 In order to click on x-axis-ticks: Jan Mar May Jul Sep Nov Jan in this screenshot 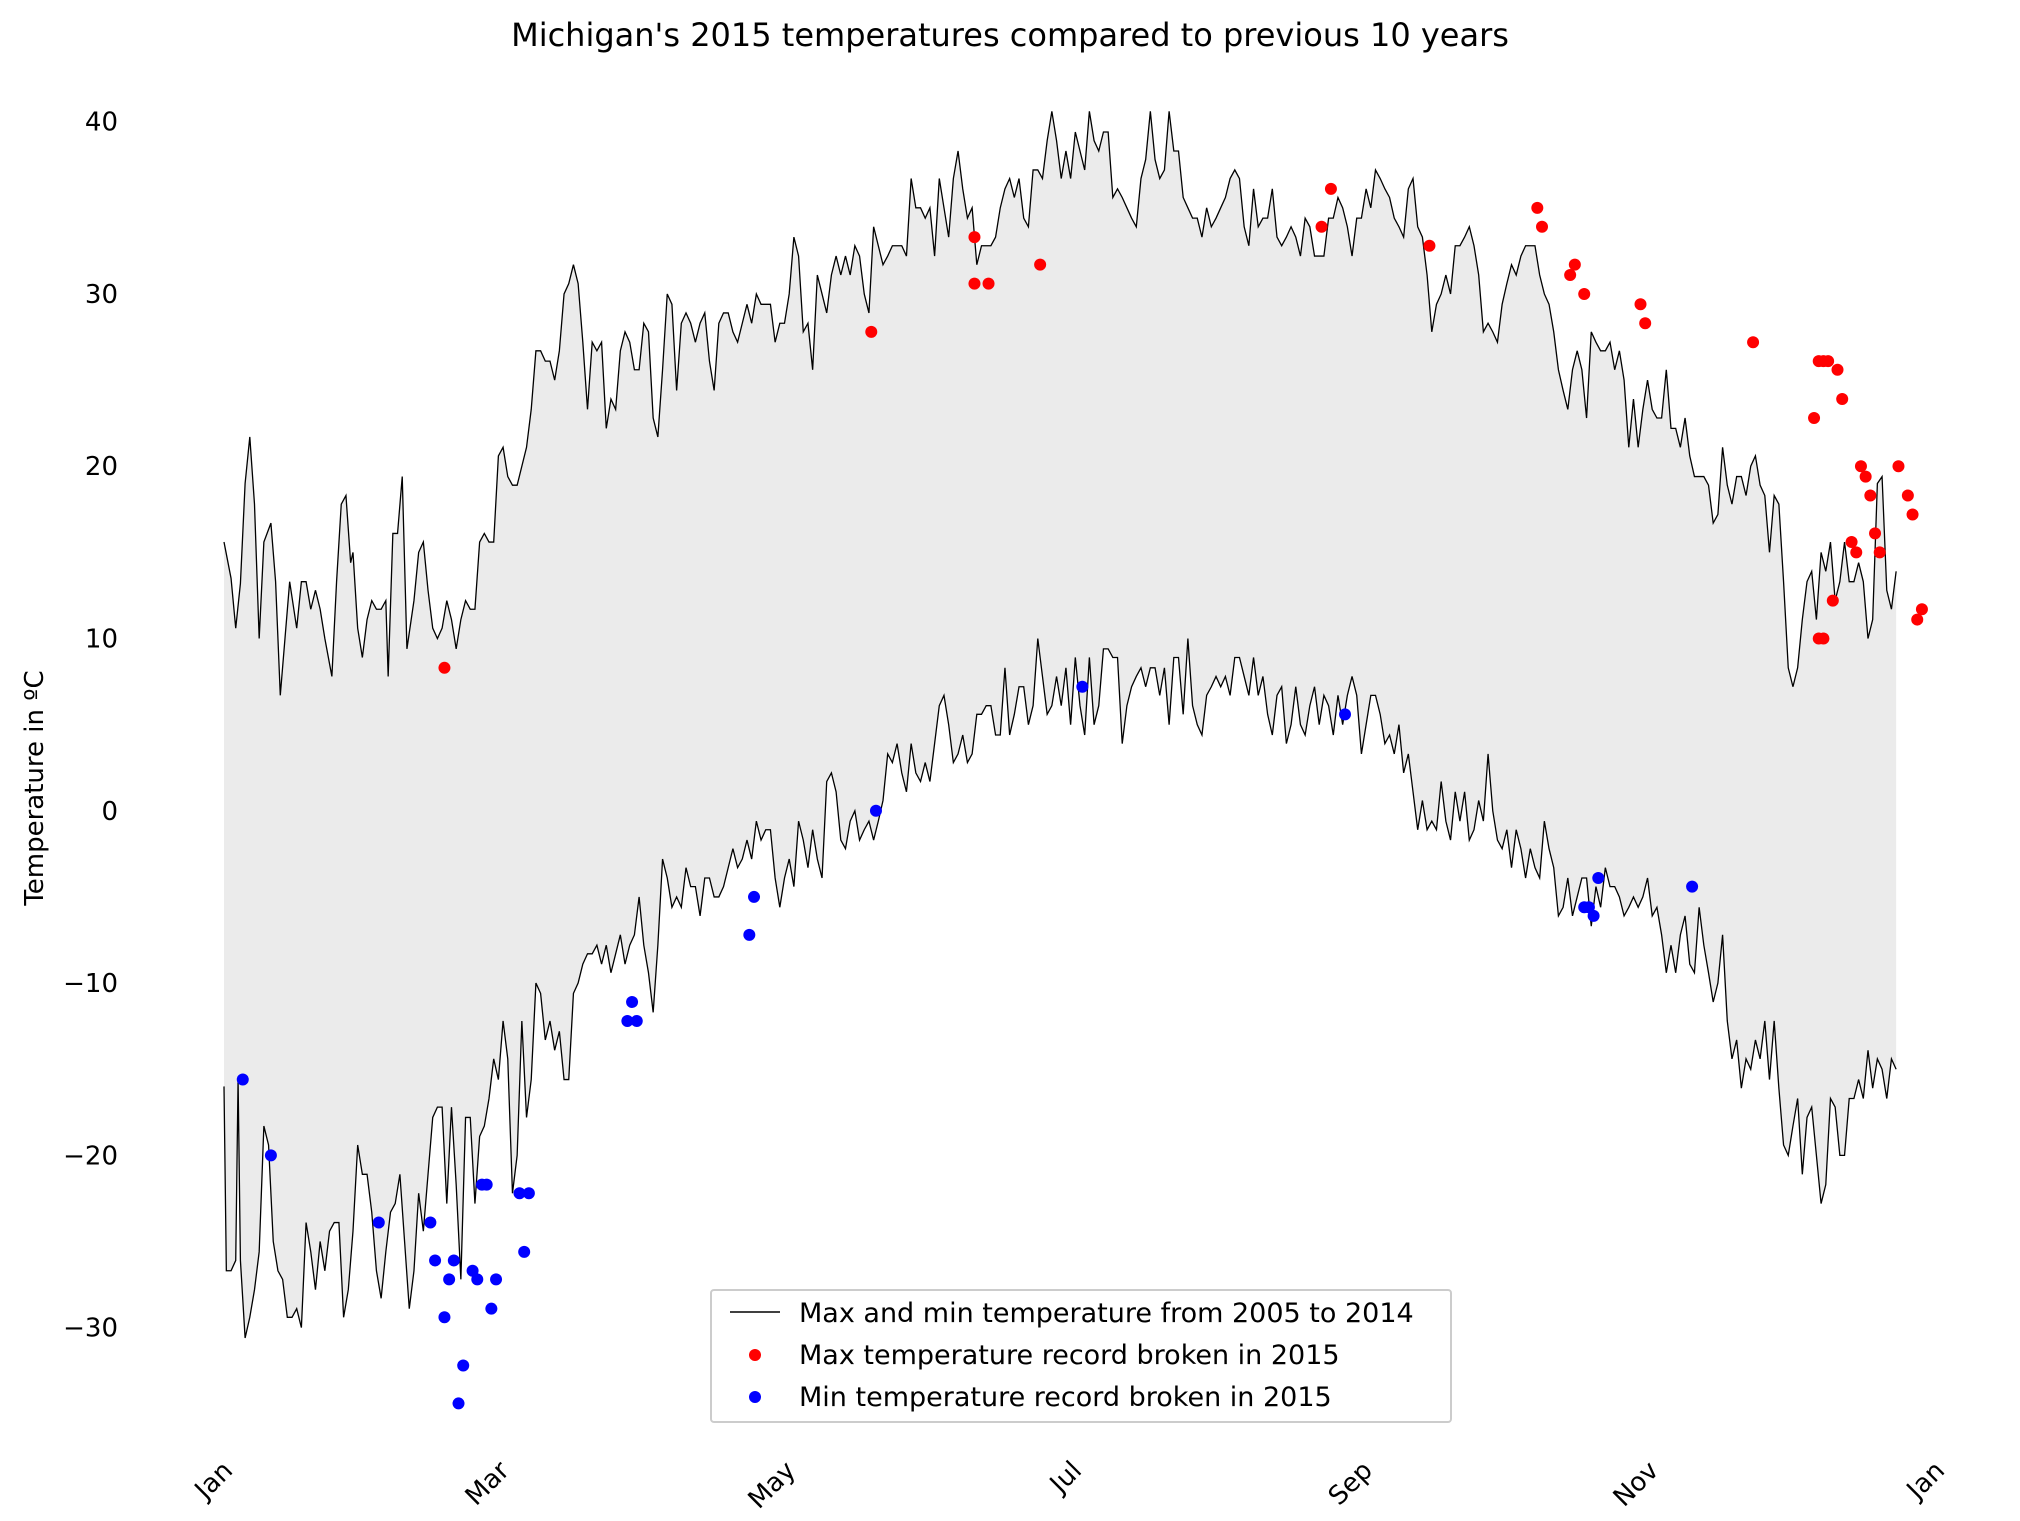, I will do `click(1069, 1485)`.